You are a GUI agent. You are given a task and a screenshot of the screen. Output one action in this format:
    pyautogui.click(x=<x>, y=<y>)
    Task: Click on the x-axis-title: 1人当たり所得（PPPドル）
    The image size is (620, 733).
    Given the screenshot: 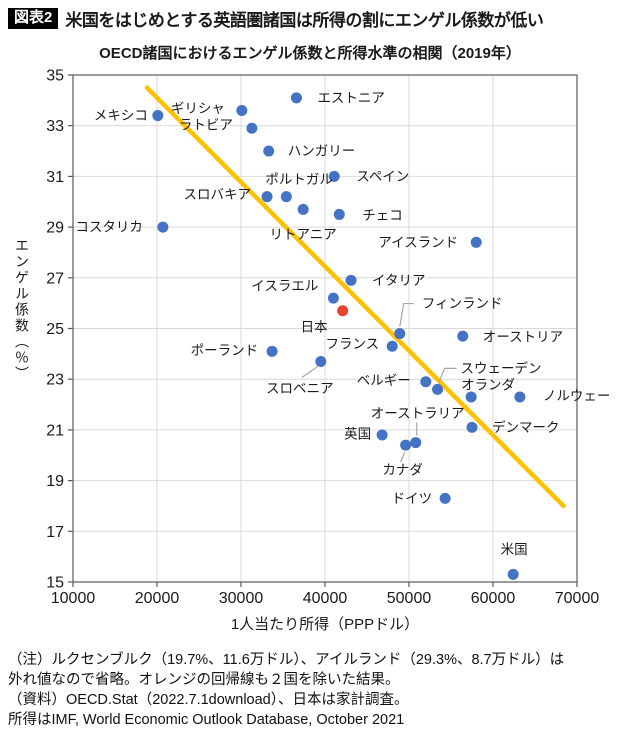 What is the action you would take?
    pyautogui.click(x=325, y=624)
    